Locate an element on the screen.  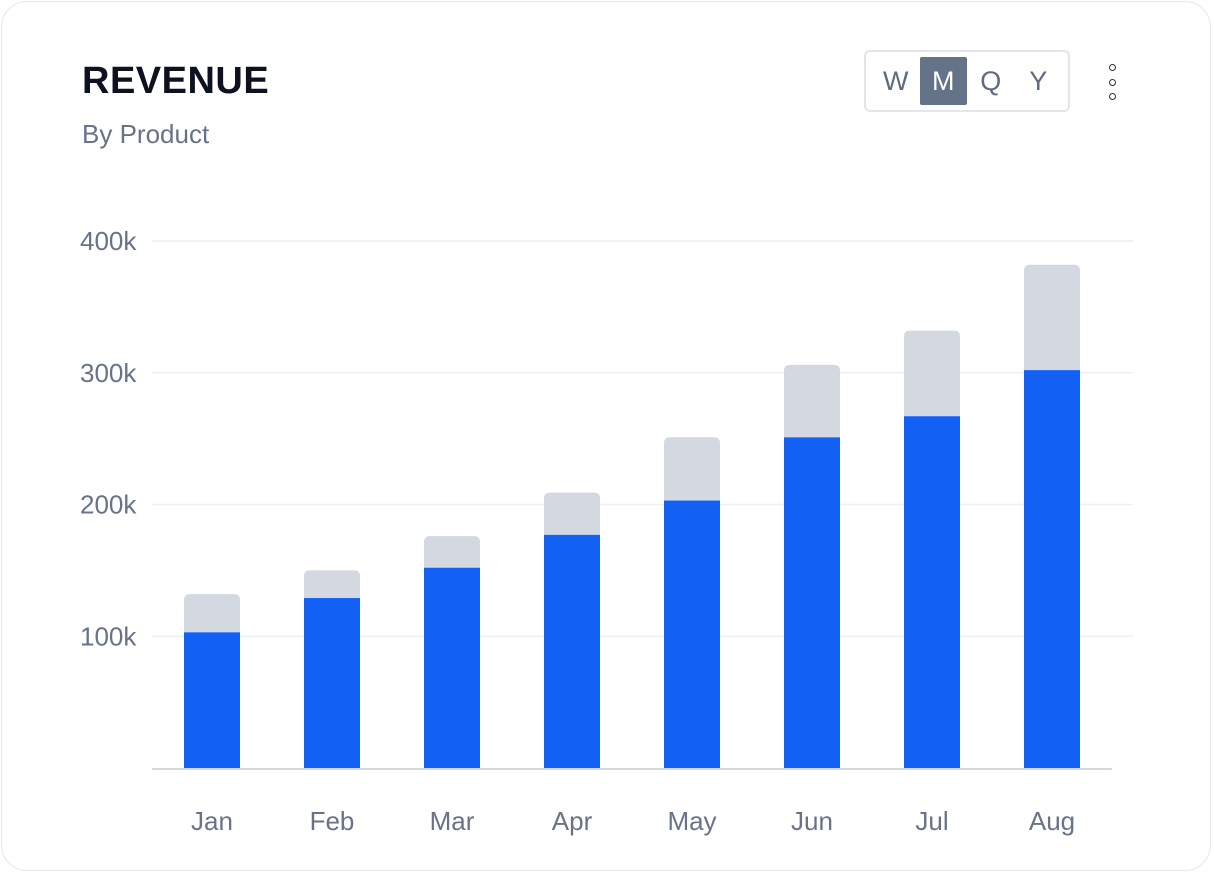
bar-secondary-feb is located at coordinates (332, 584).